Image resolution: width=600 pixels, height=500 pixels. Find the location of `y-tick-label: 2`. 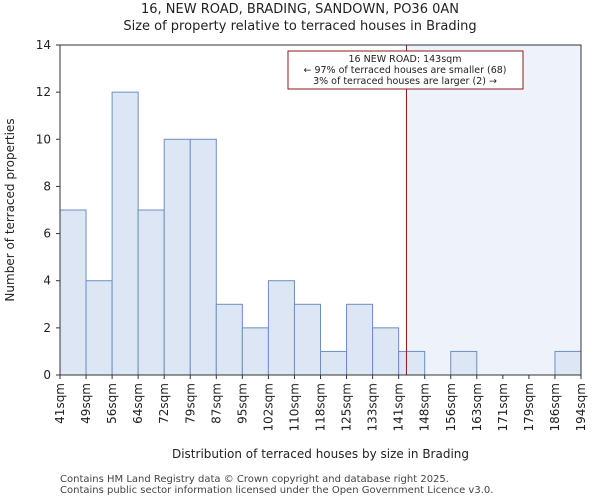

y-tick-label: 2 is located at coordinates (47, 328).